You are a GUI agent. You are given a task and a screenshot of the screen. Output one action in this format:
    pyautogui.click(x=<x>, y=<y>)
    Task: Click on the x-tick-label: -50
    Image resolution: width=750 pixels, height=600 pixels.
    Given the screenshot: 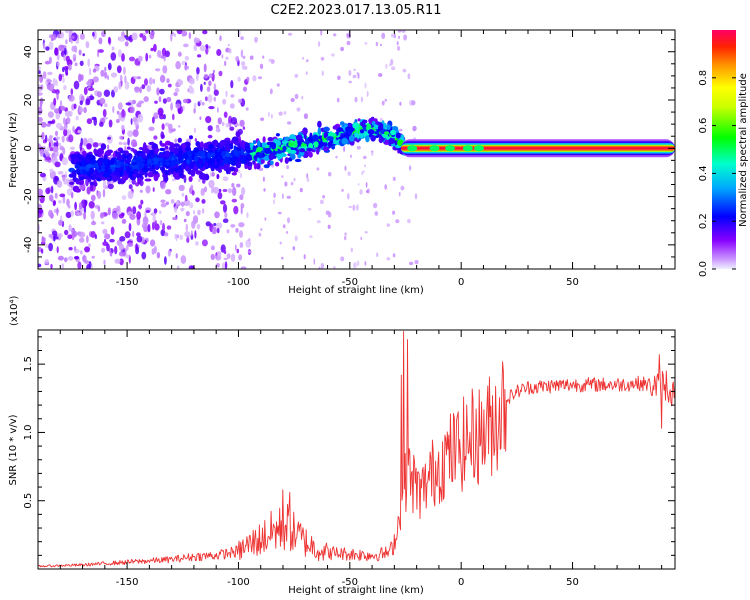 What is the action you would take?
    pyautogui.click(x=350, y=282)
    